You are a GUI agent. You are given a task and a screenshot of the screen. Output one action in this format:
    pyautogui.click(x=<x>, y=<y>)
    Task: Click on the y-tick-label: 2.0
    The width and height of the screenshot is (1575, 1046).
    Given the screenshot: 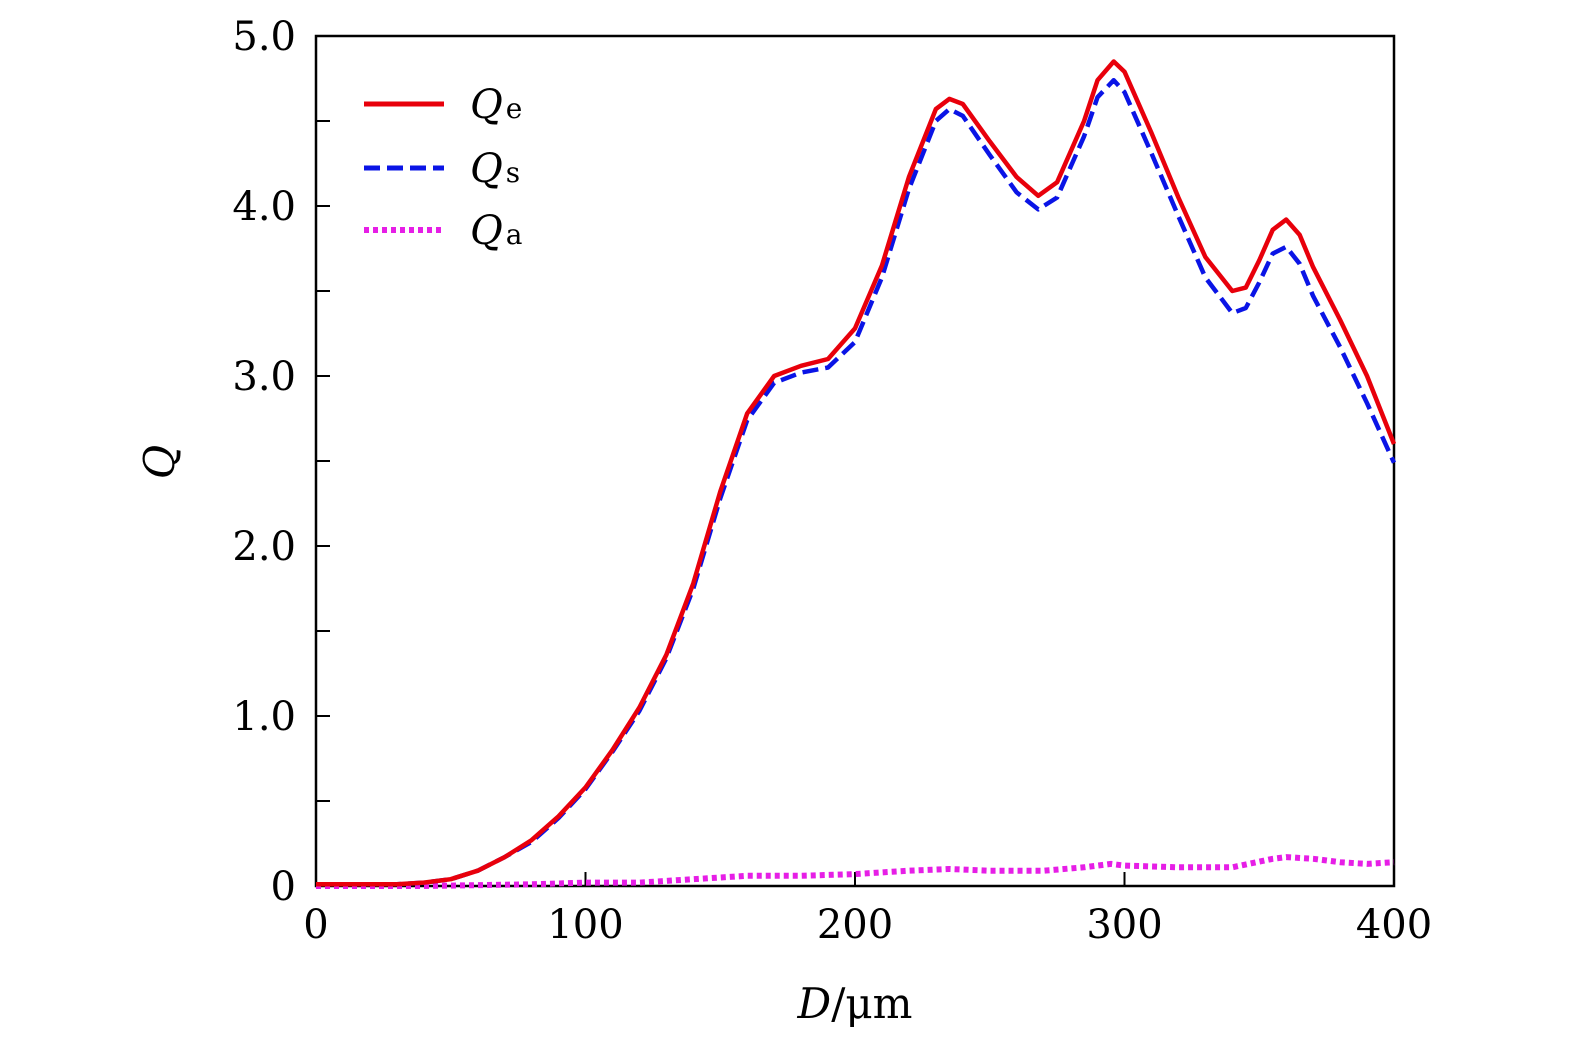 What is the action you would take?
    pyautogui.click(x=264, y=547)
    